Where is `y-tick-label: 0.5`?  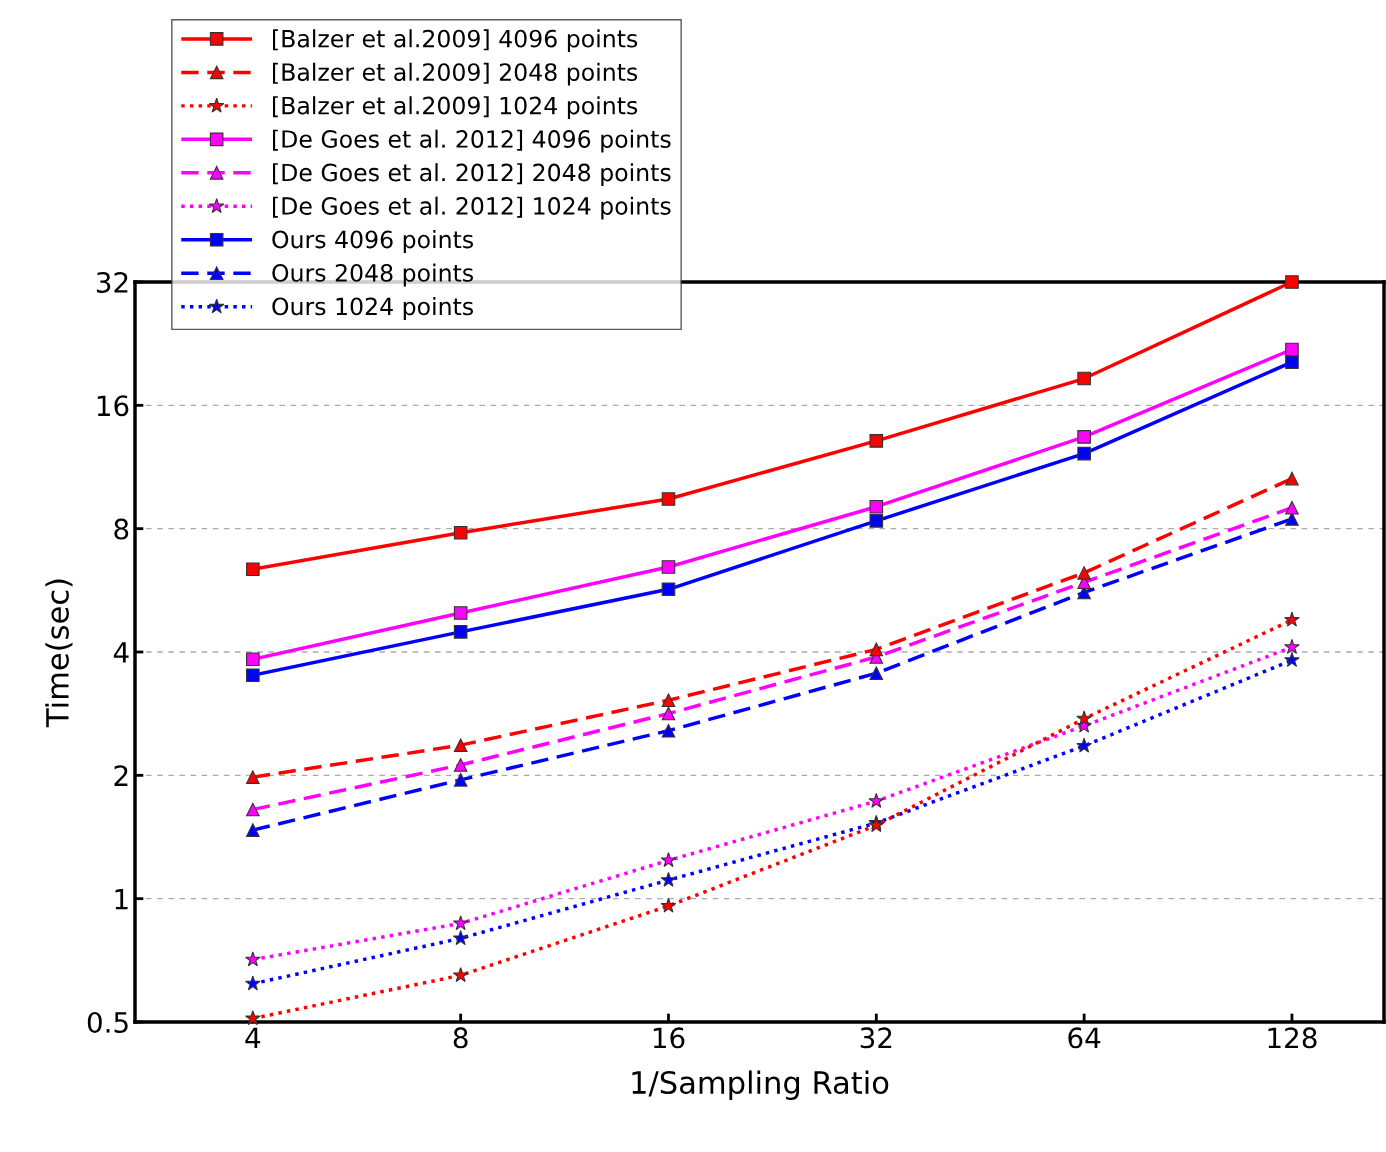 y-tick-label: 0.5 is located at coordinates (107, 1022).